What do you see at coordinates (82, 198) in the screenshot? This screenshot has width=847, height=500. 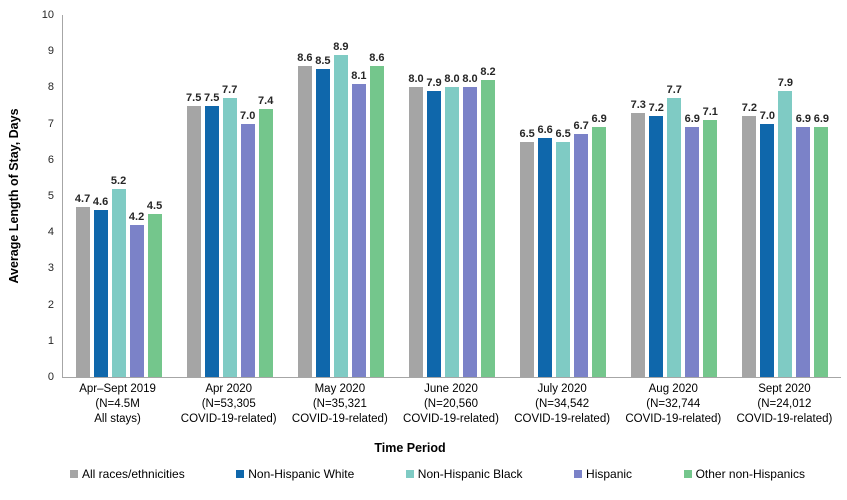 I see `bar-value-label: 4.7` at bounding box center [82, 198].